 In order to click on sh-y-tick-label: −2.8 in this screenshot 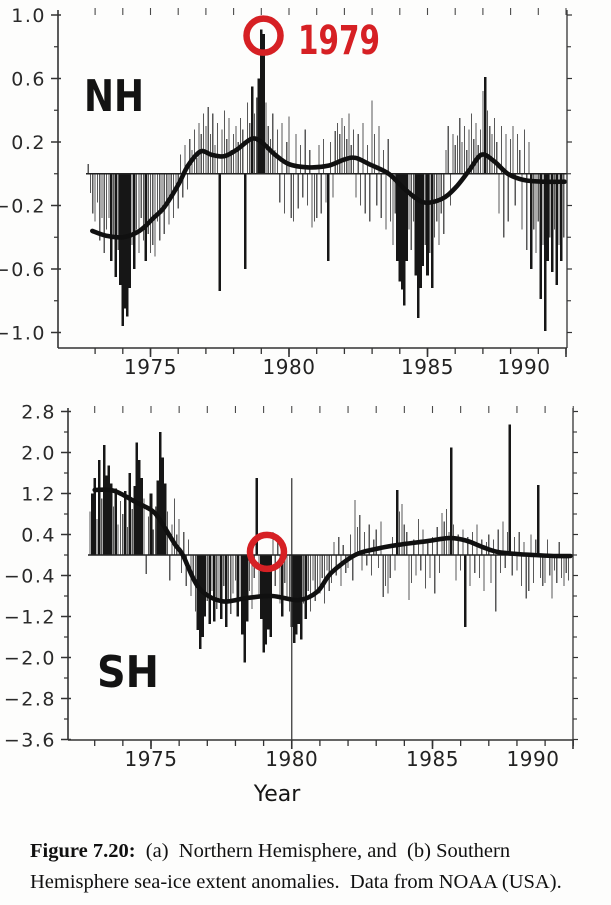, I will do `click(30, 700)`.